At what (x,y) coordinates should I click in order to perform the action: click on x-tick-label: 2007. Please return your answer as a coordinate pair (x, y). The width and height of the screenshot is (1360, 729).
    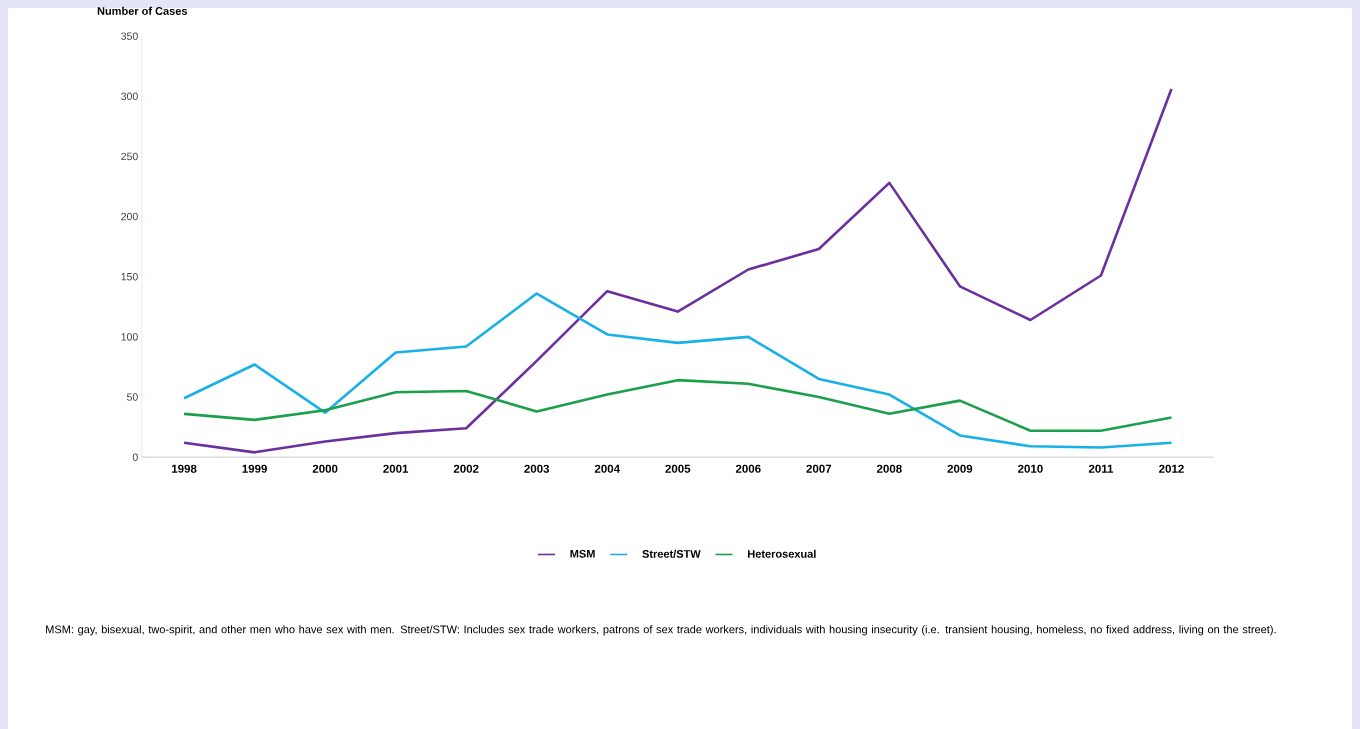
    Looking at the image, I should click on (819, 468).